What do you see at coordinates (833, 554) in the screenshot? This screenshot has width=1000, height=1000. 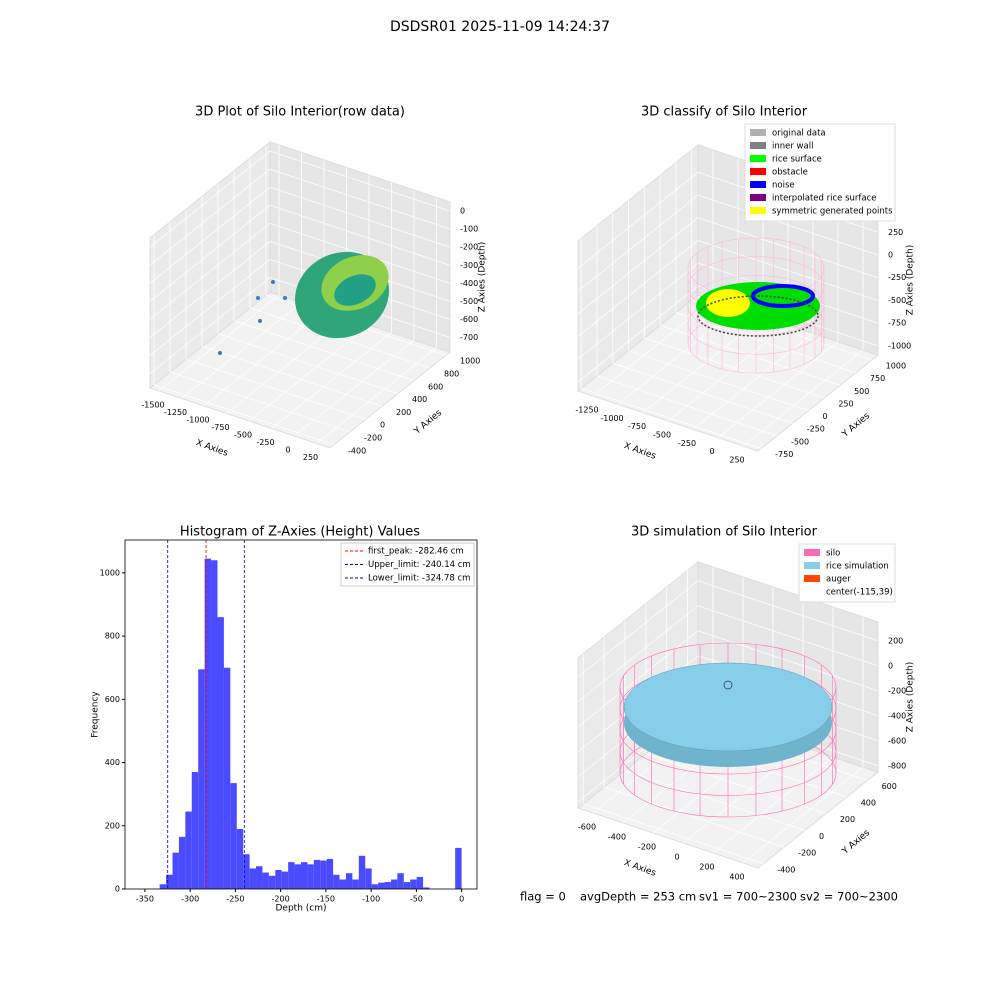 I see `legend-label: silo` at bounding box center [833, 554].